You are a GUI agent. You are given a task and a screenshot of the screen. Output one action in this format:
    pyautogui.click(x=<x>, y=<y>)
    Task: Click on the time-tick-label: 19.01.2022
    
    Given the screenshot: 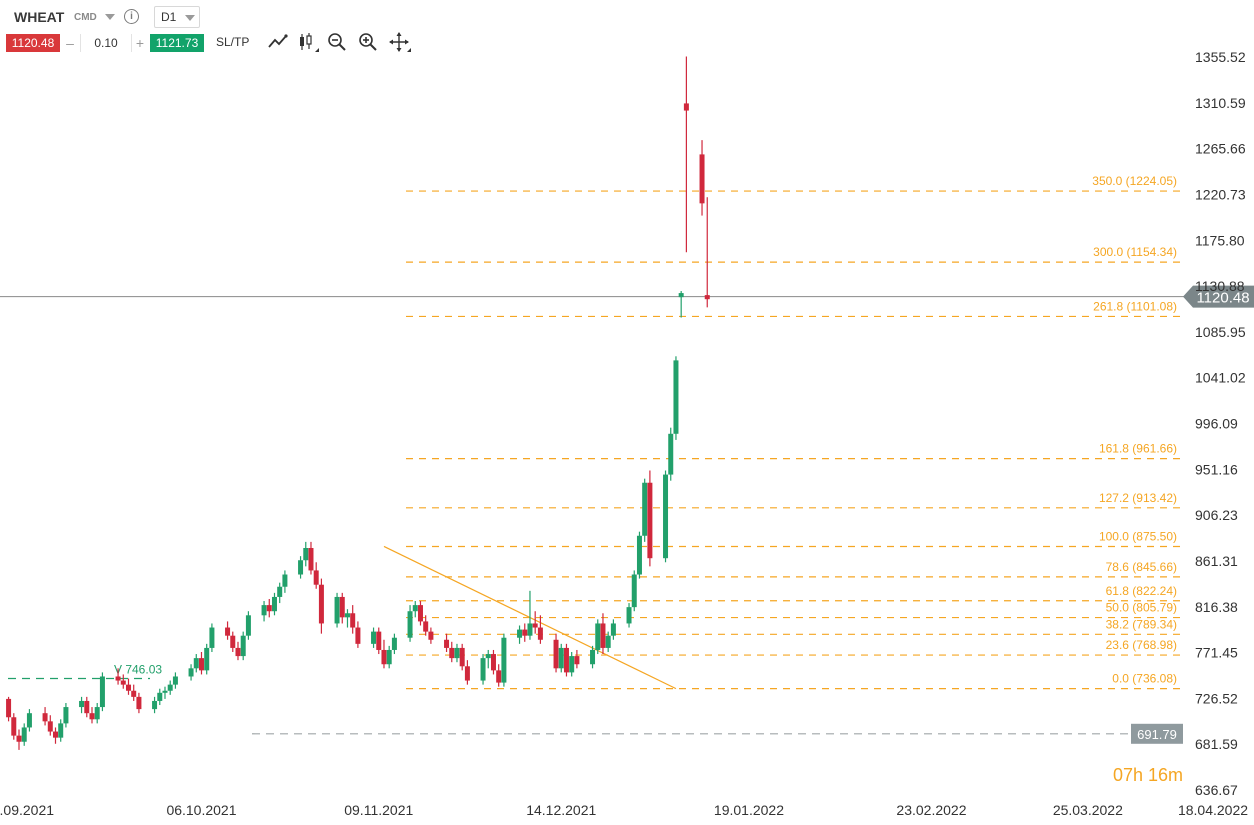 What is the action you would take?
    pyautogui.click(x=749, y=810)
    